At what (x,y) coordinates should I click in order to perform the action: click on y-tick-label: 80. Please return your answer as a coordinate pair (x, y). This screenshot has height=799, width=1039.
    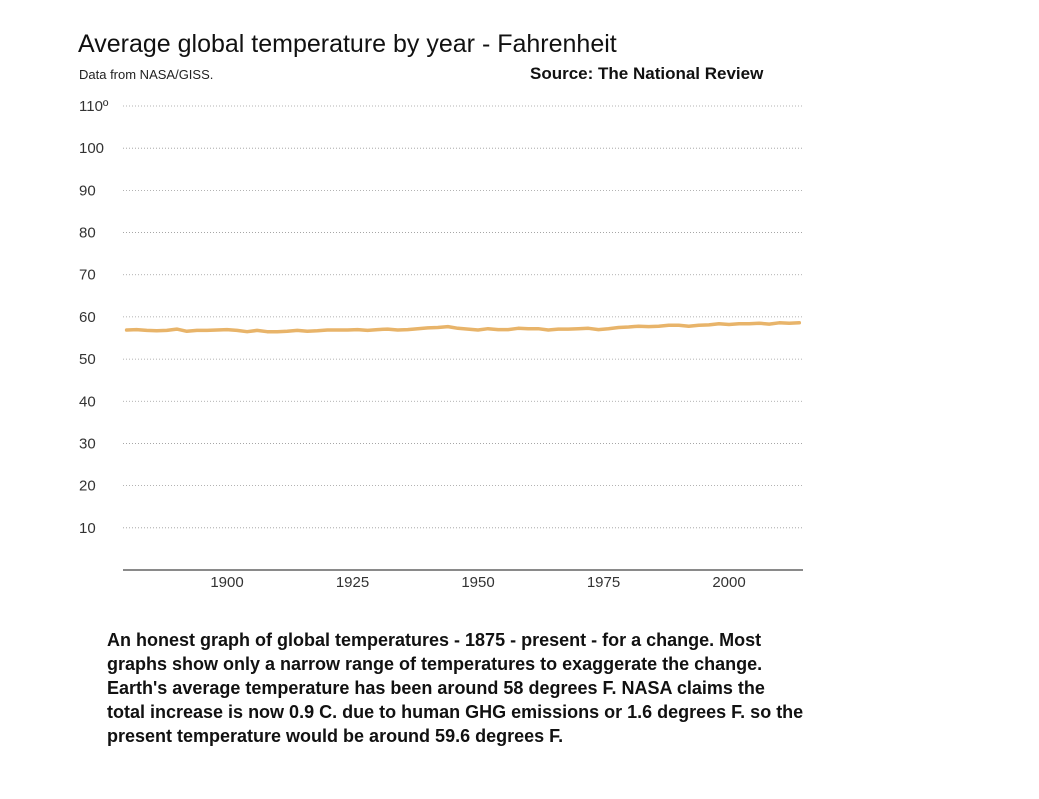
    Looking at the image, I should click on (87, 233).